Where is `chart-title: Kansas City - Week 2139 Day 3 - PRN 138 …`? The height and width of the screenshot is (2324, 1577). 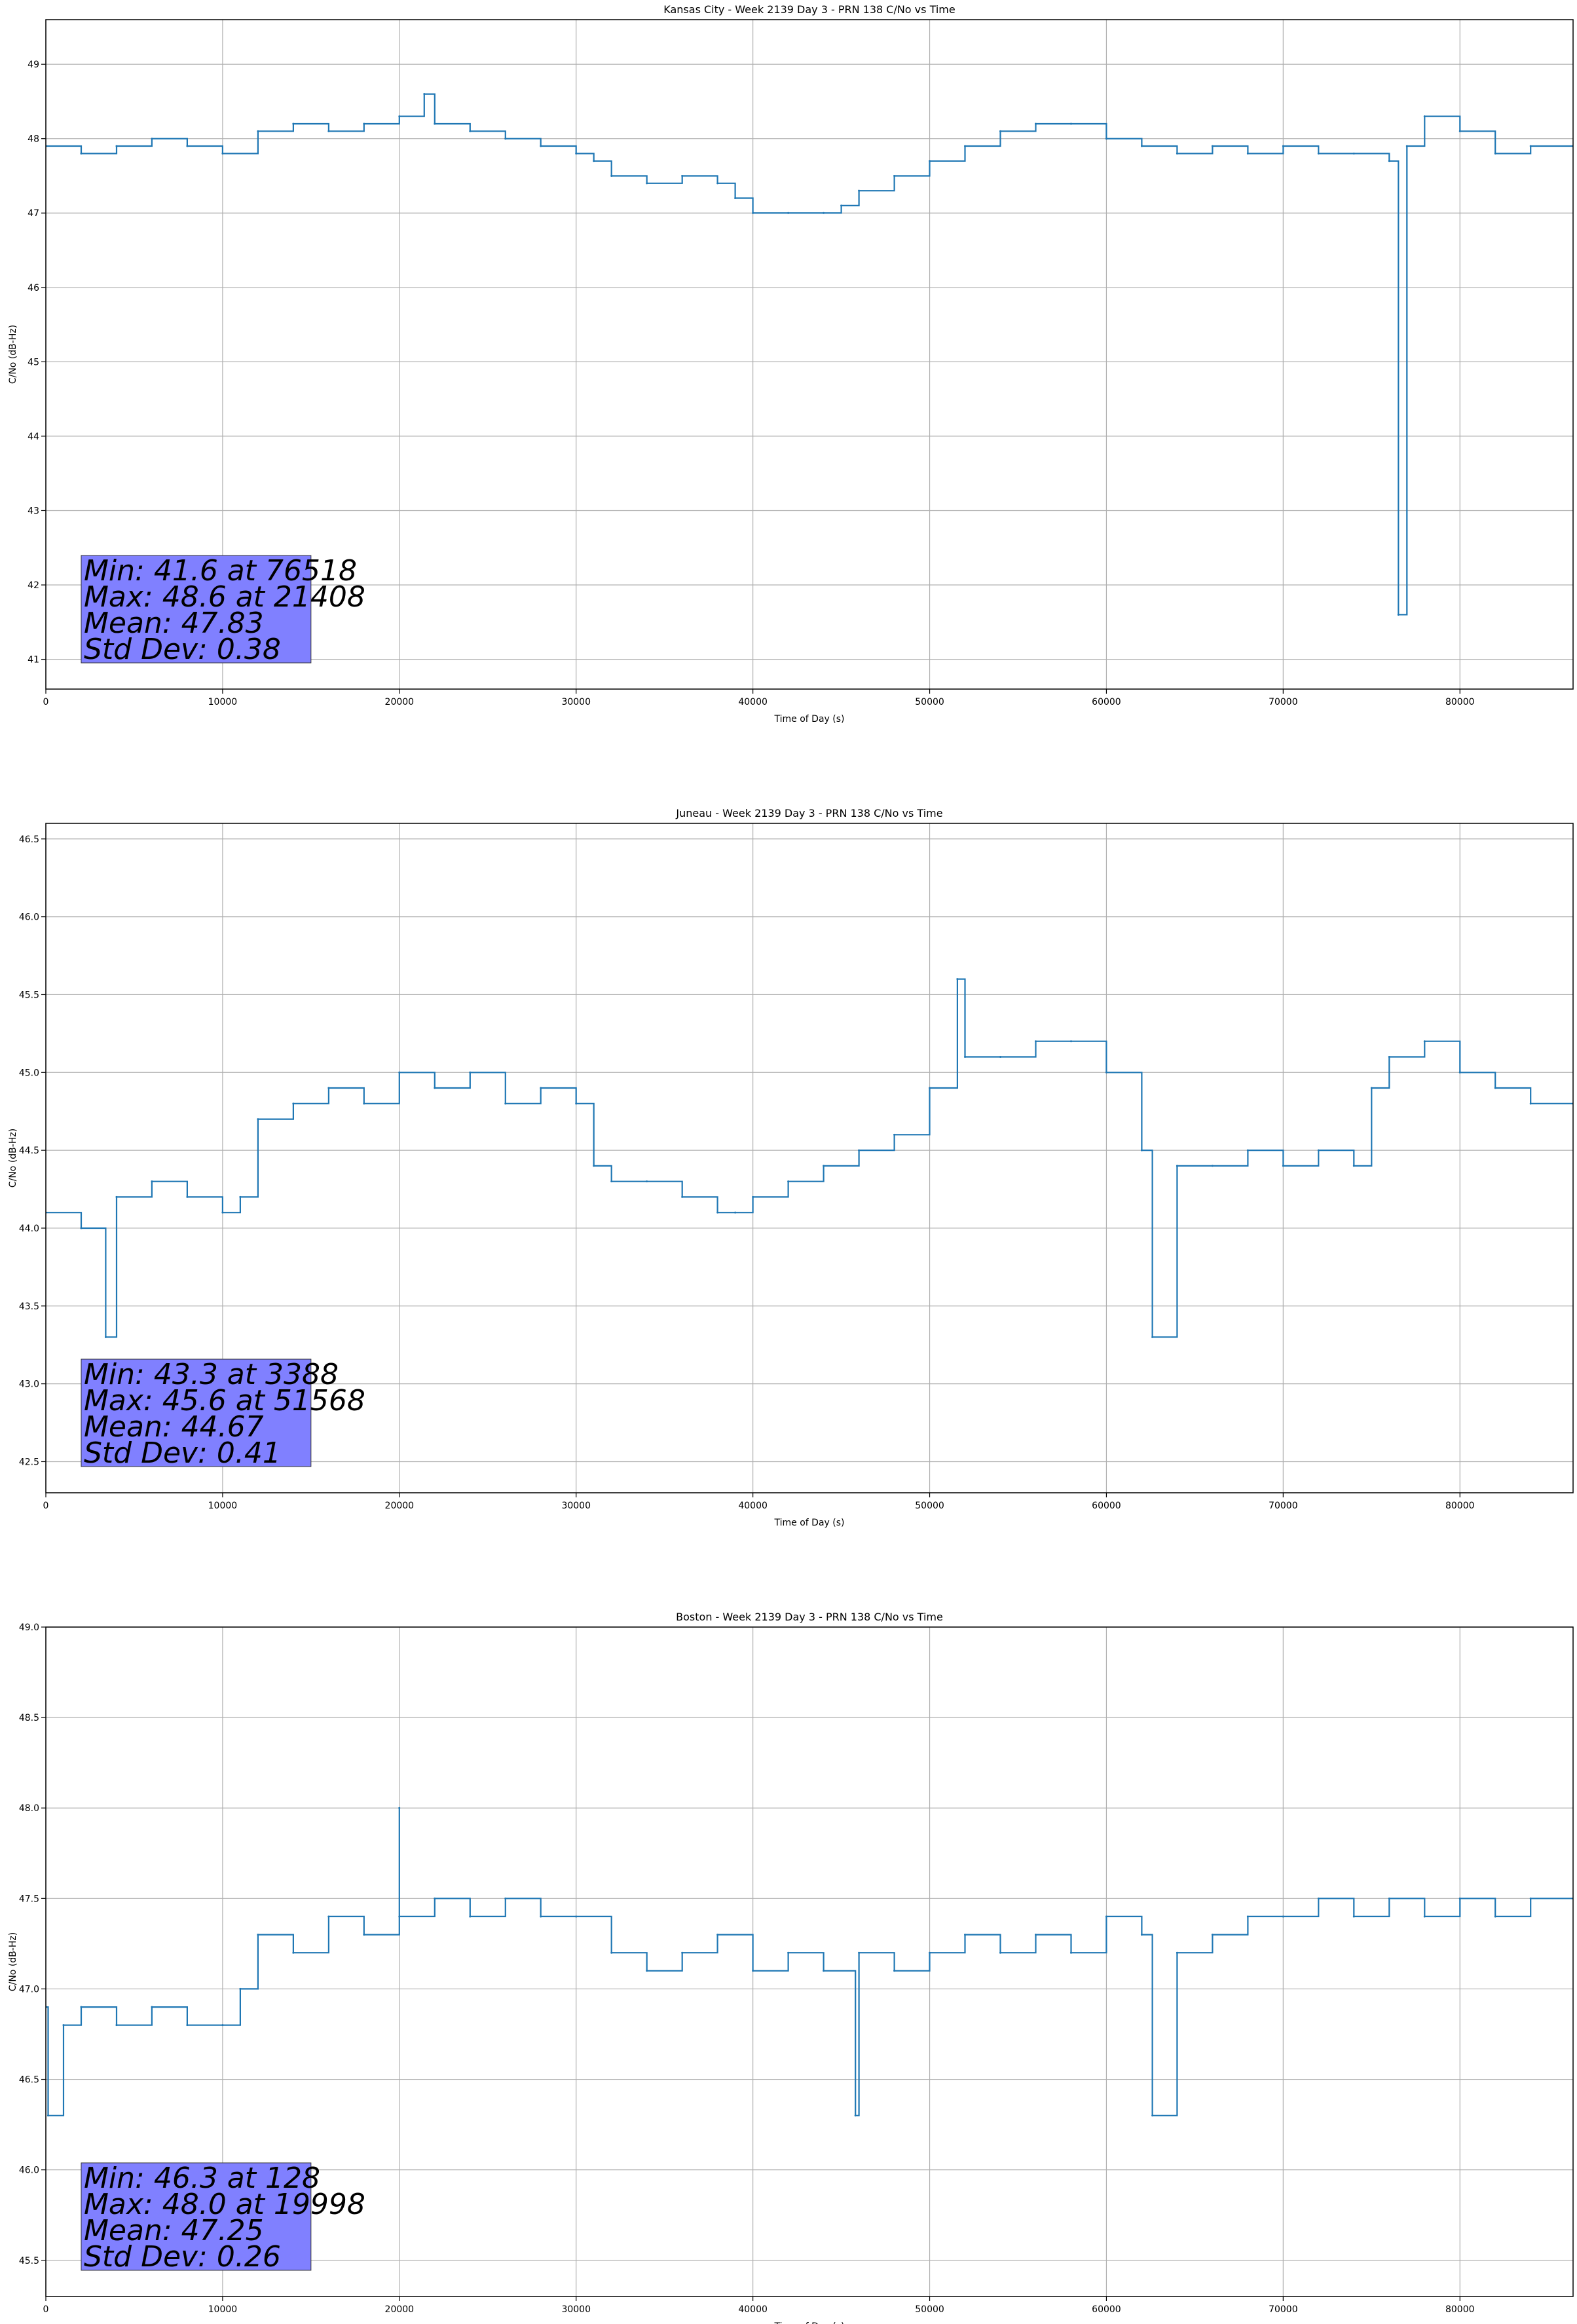 chart-title: Kansas City - Week 2139 Day 3 - PRN 138 … is located at coordinates (809, 9).